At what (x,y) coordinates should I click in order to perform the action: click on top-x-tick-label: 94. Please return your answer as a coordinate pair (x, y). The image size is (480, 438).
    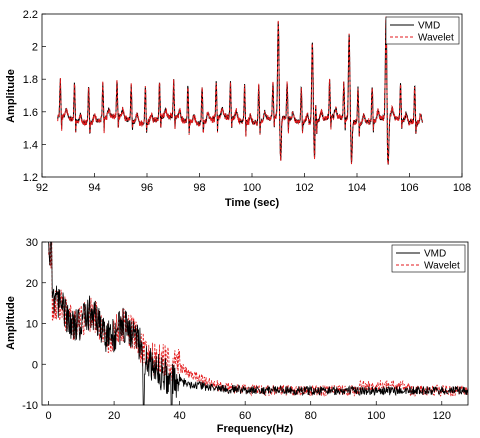
    Looking at the image, I should click on (94, 188).